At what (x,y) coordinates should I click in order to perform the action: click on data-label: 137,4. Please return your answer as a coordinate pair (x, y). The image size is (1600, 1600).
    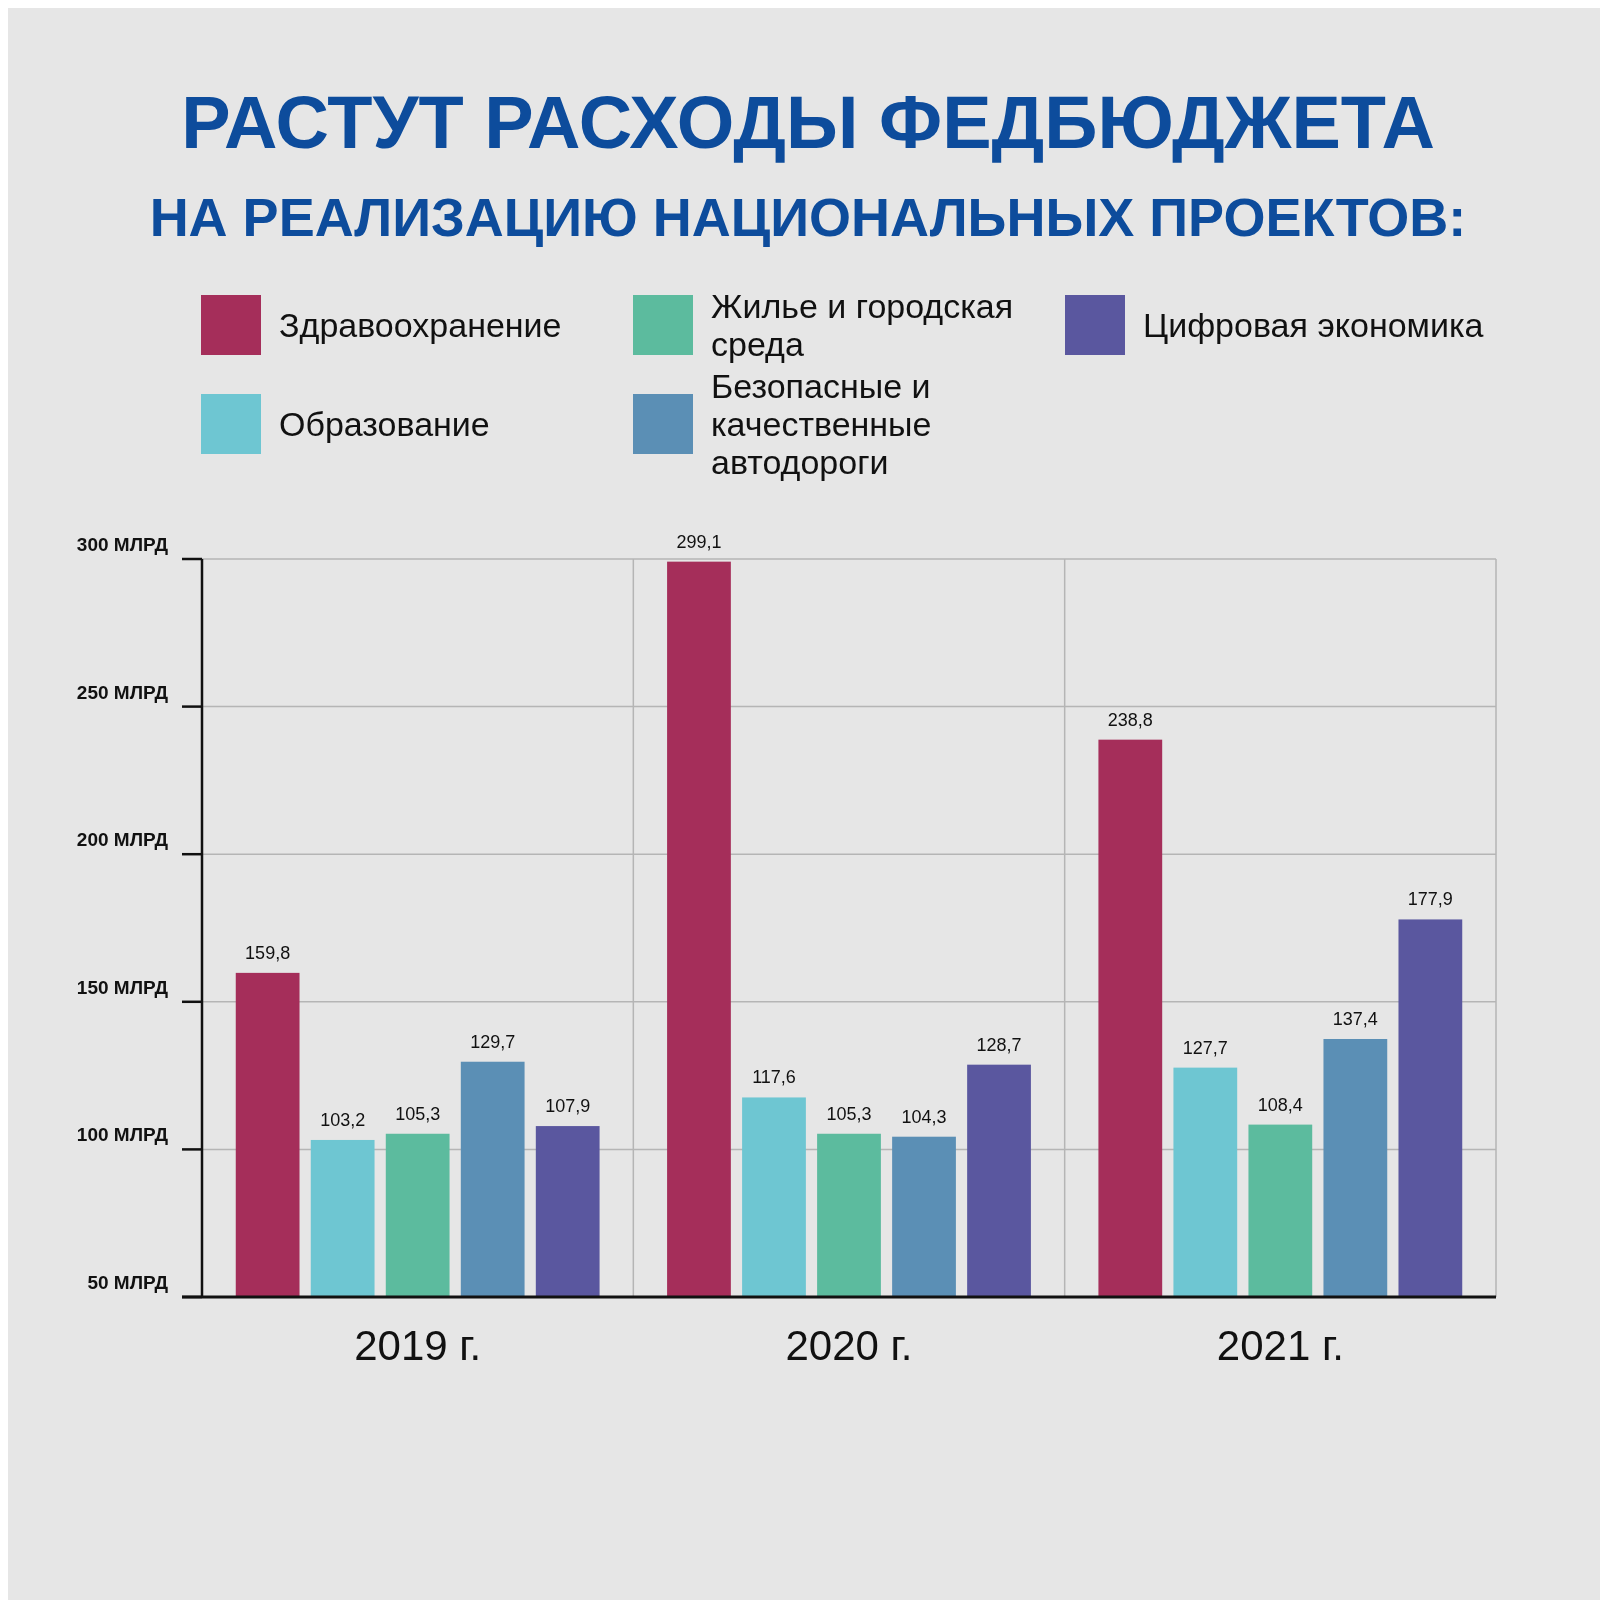
    Looking at the image, I should click on (1355, 1019).